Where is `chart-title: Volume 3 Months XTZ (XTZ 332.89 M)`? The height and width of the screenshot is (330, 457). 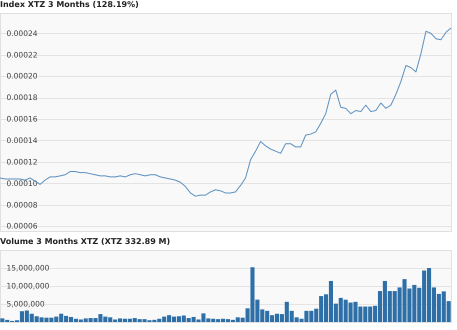 chart-title: Volume 3 Months XTZ (XTZ 332.89 M) is located at coordinates (85, 241).